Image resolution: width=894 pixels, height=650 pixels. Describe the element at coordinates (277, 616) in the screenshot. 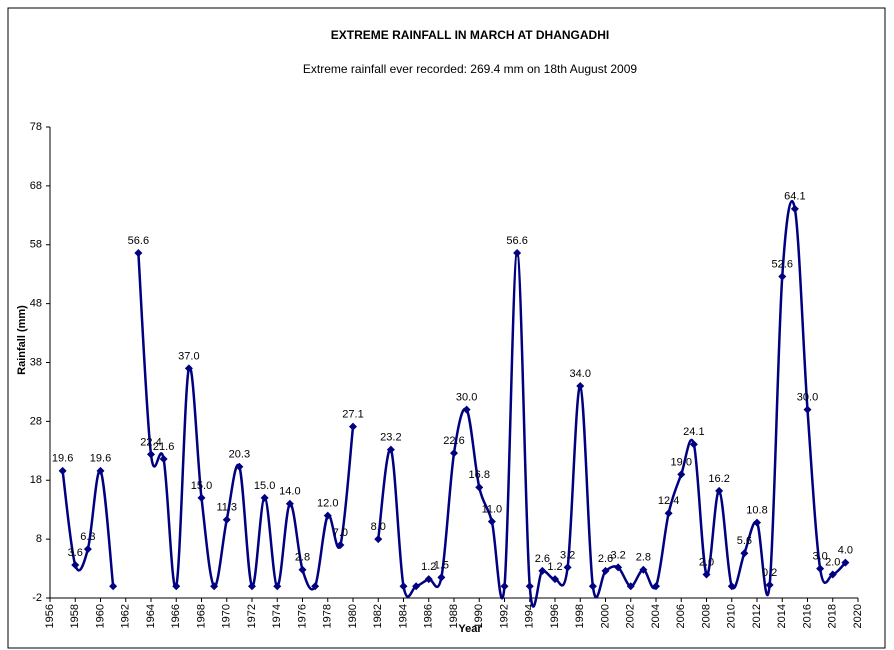

I see `x-tick-label: 1974` at that location.